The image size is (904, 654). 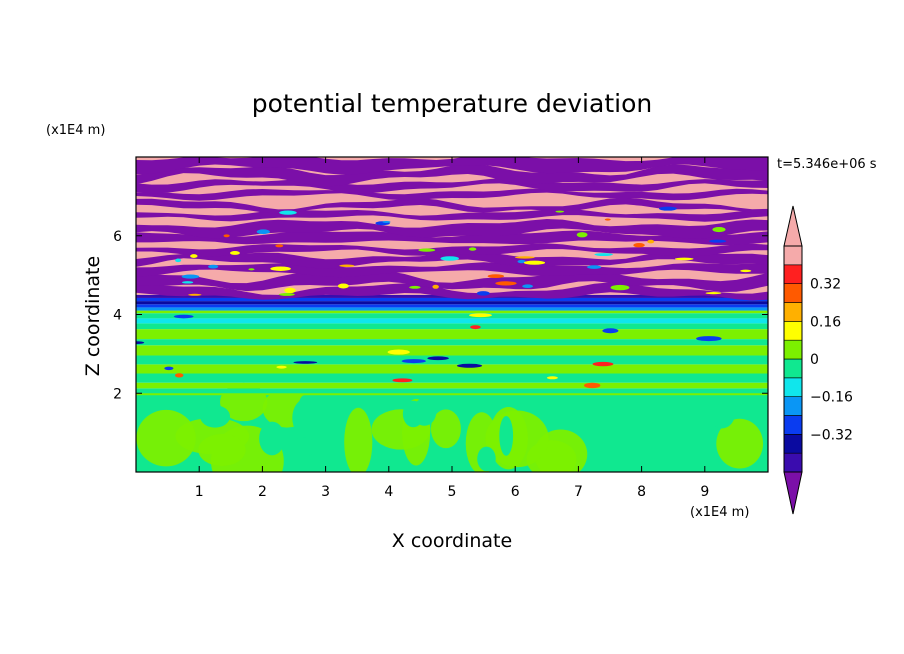 What do you see at coordinates (75, 130) in the screenshot?
I see `y-unit-label: (x1E4 m)` at bounding box center [75, 130].